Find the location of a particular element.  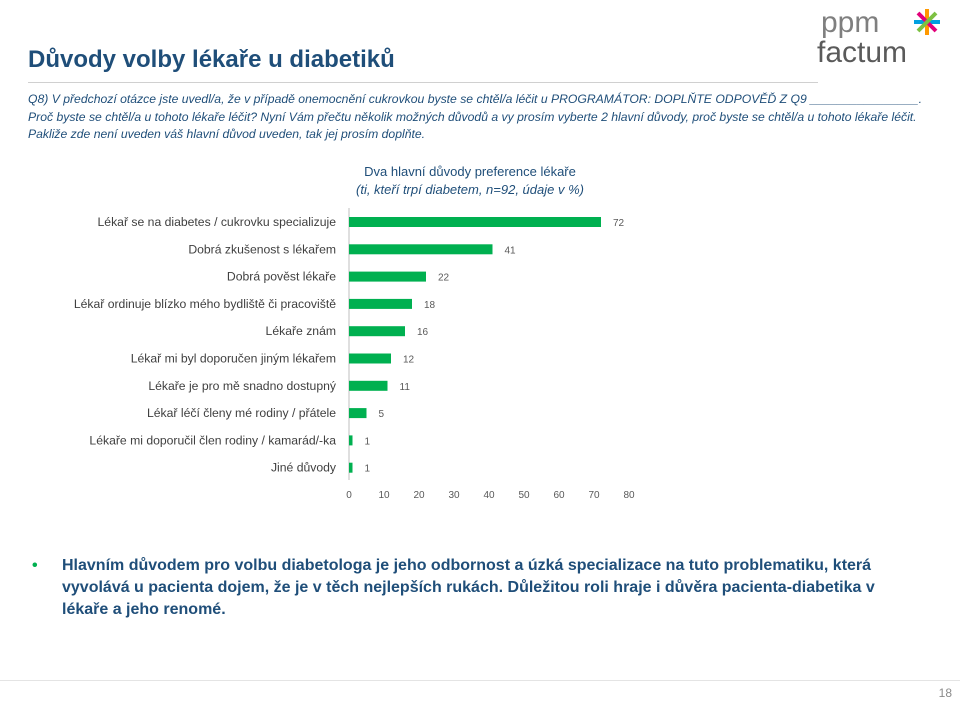

category-label: Lékař mi byl doporučen jiným lékařem is located at coordinates (233, 359).